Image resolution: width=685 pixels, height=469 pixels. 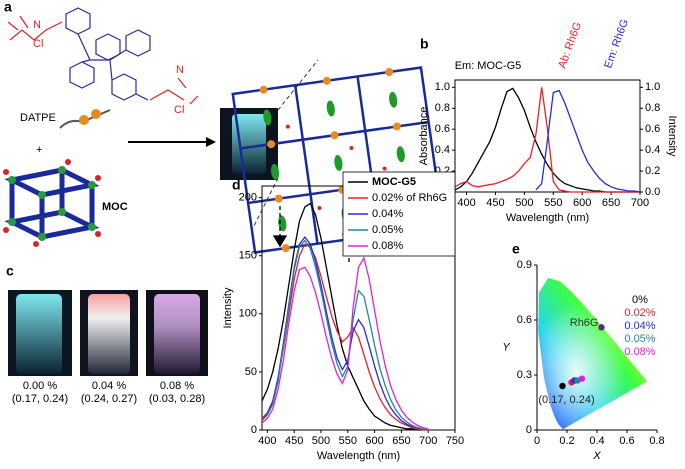 What do you see at coordinates (442, 150) in the screenshot?
I see `y-tick-label: 0.4` at bounding box center [442, 150].